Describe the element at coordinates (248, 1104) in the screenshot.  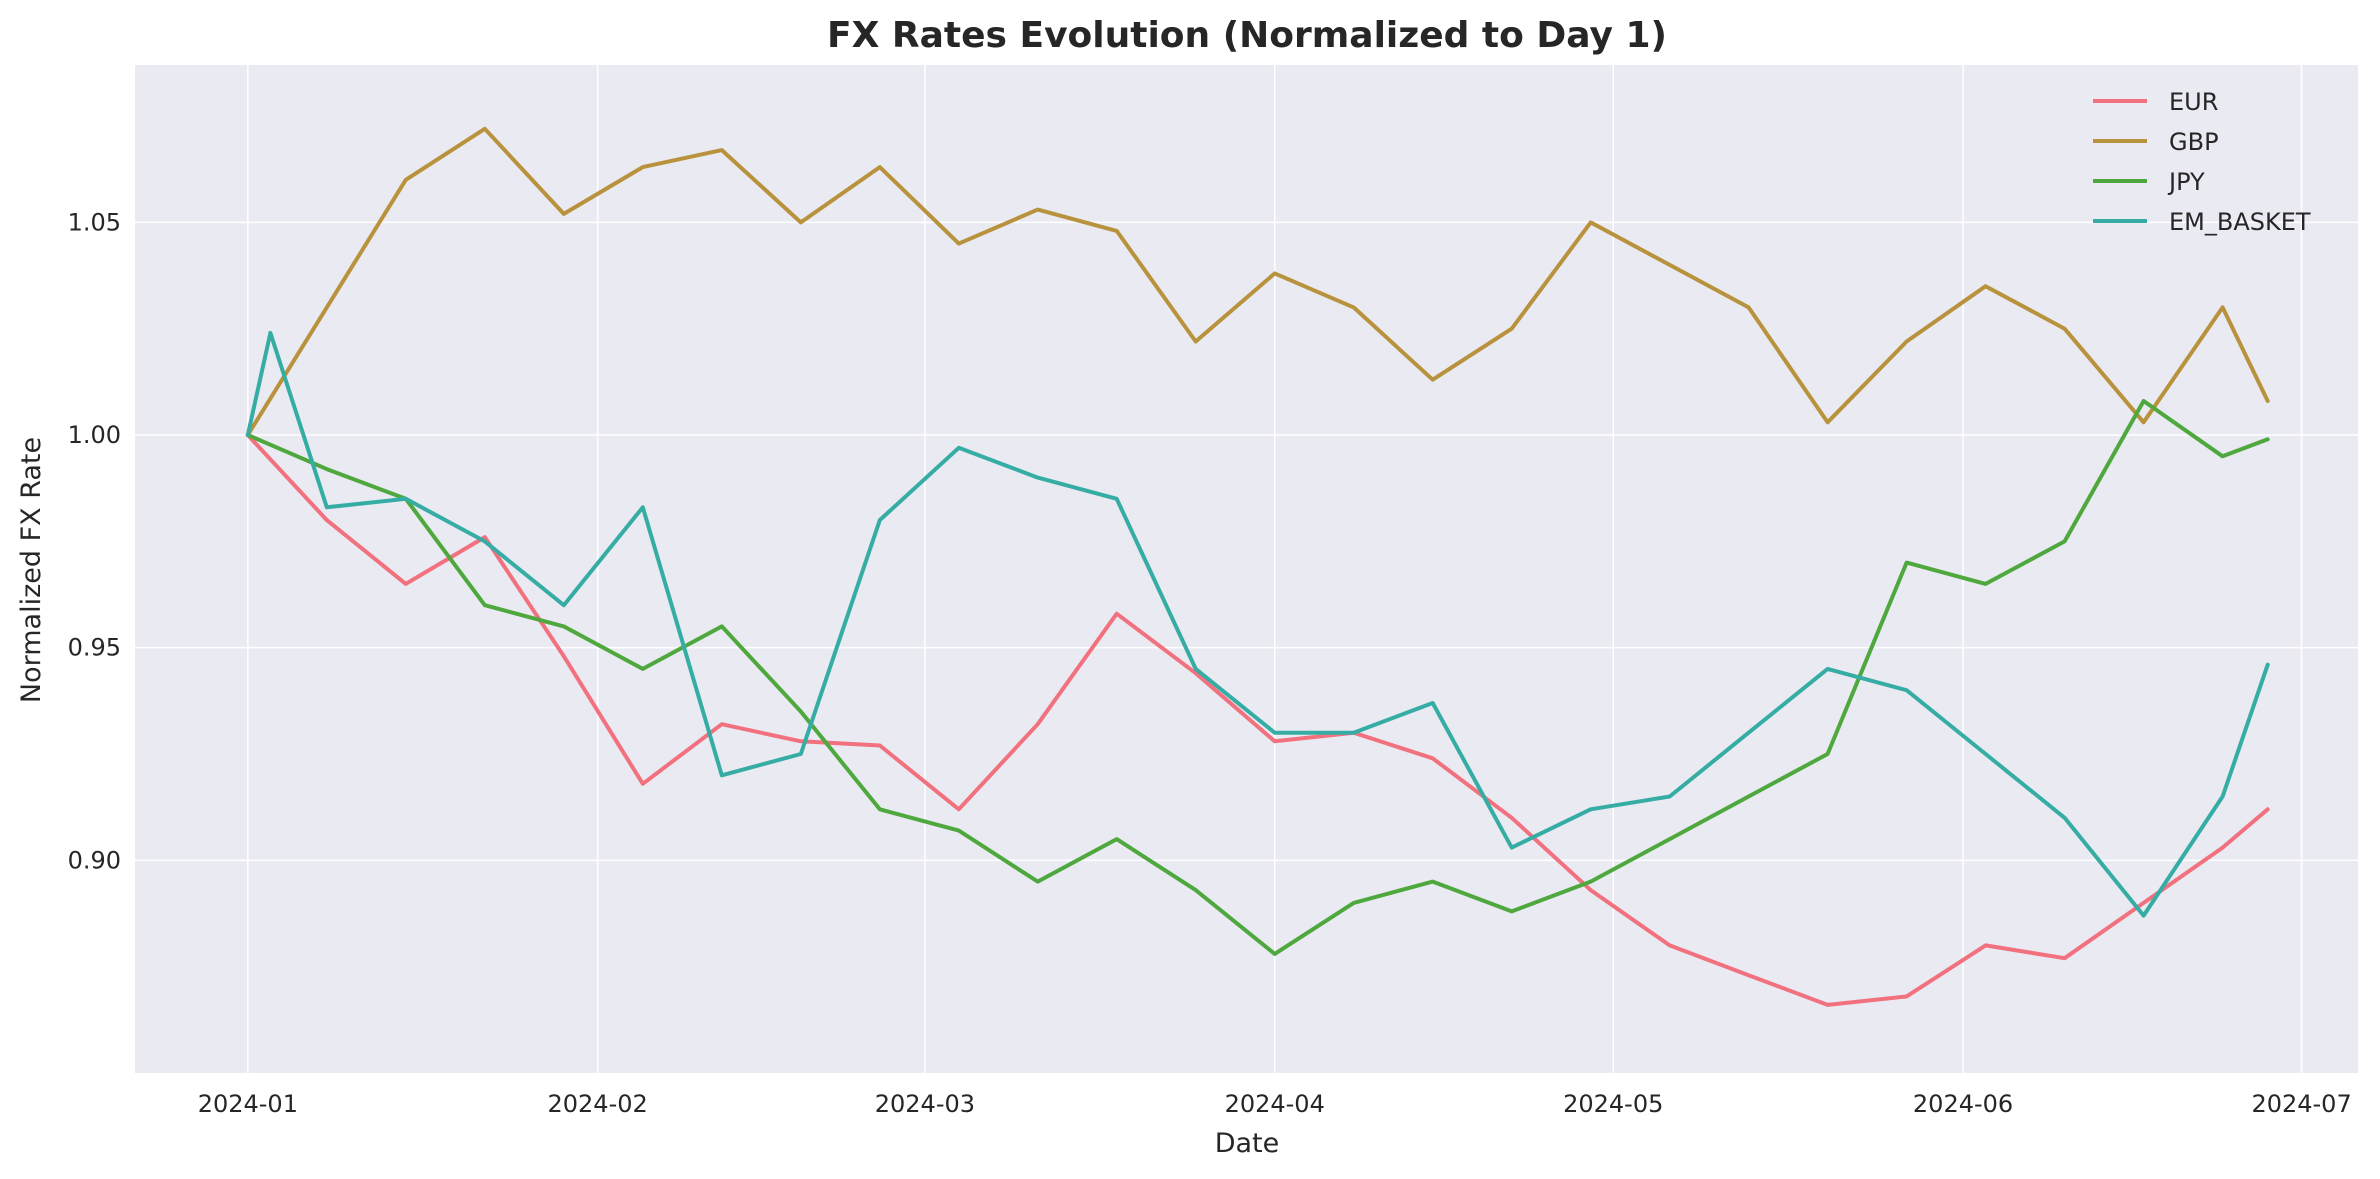
I see `x-tick-label: 2024-01` at that location.